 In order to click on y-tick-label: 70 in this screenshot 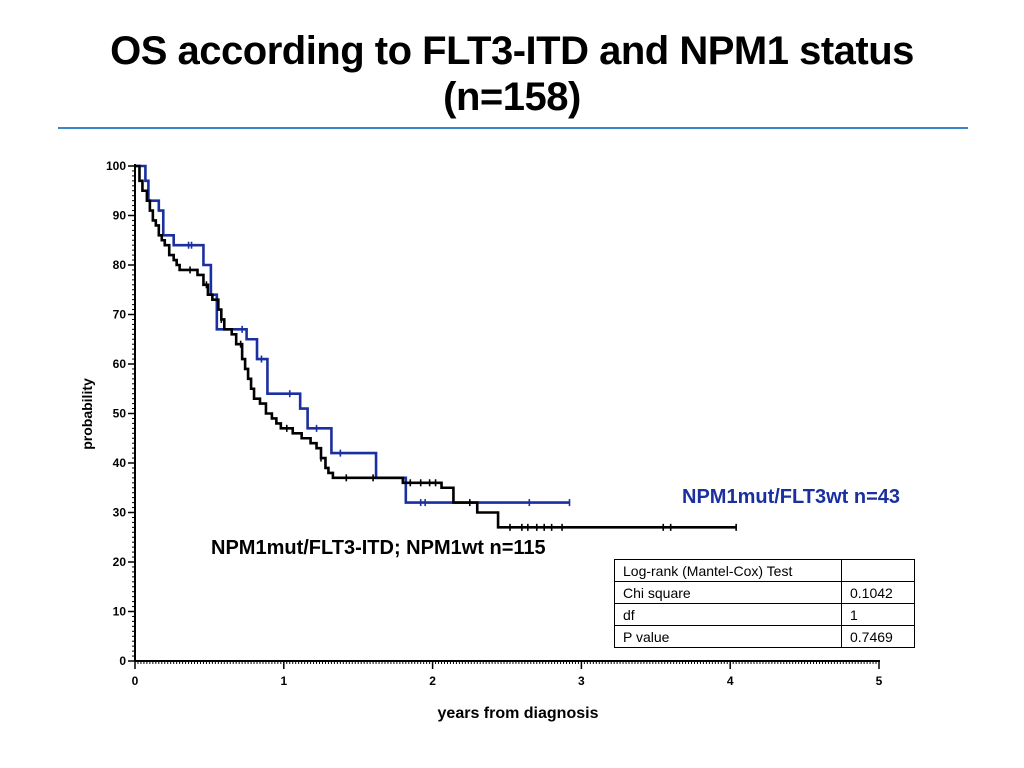, I will do `click(120, 315)`.